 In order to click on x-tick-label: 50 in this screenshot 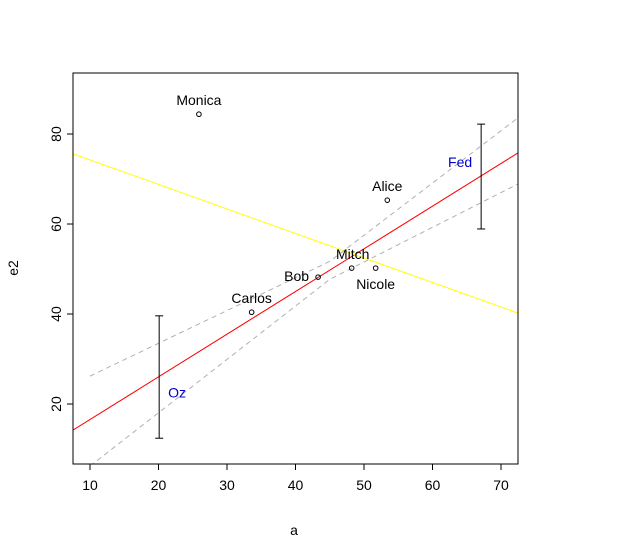, I will do `click(364, 485)`.